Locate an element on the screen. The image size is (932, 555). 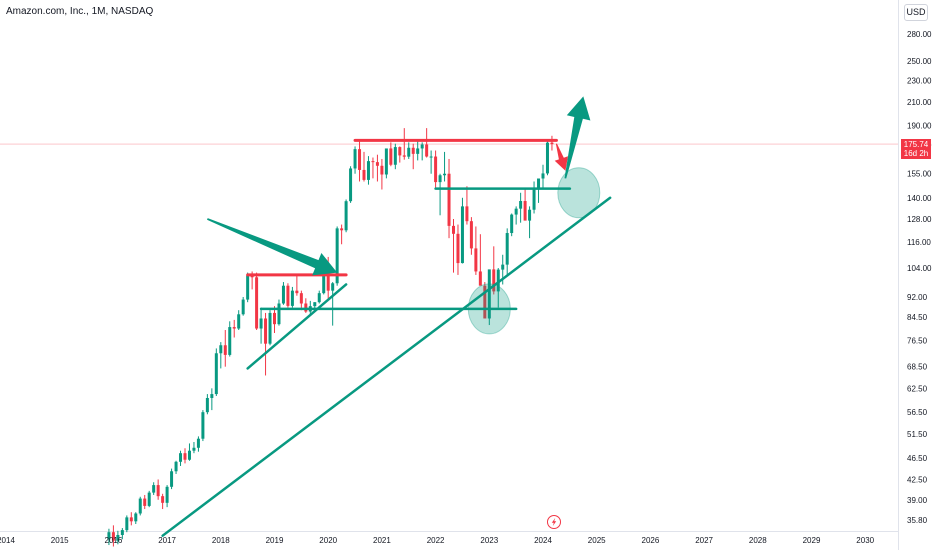
x-tick-label: 2030 is located at coordinates (865, 540).